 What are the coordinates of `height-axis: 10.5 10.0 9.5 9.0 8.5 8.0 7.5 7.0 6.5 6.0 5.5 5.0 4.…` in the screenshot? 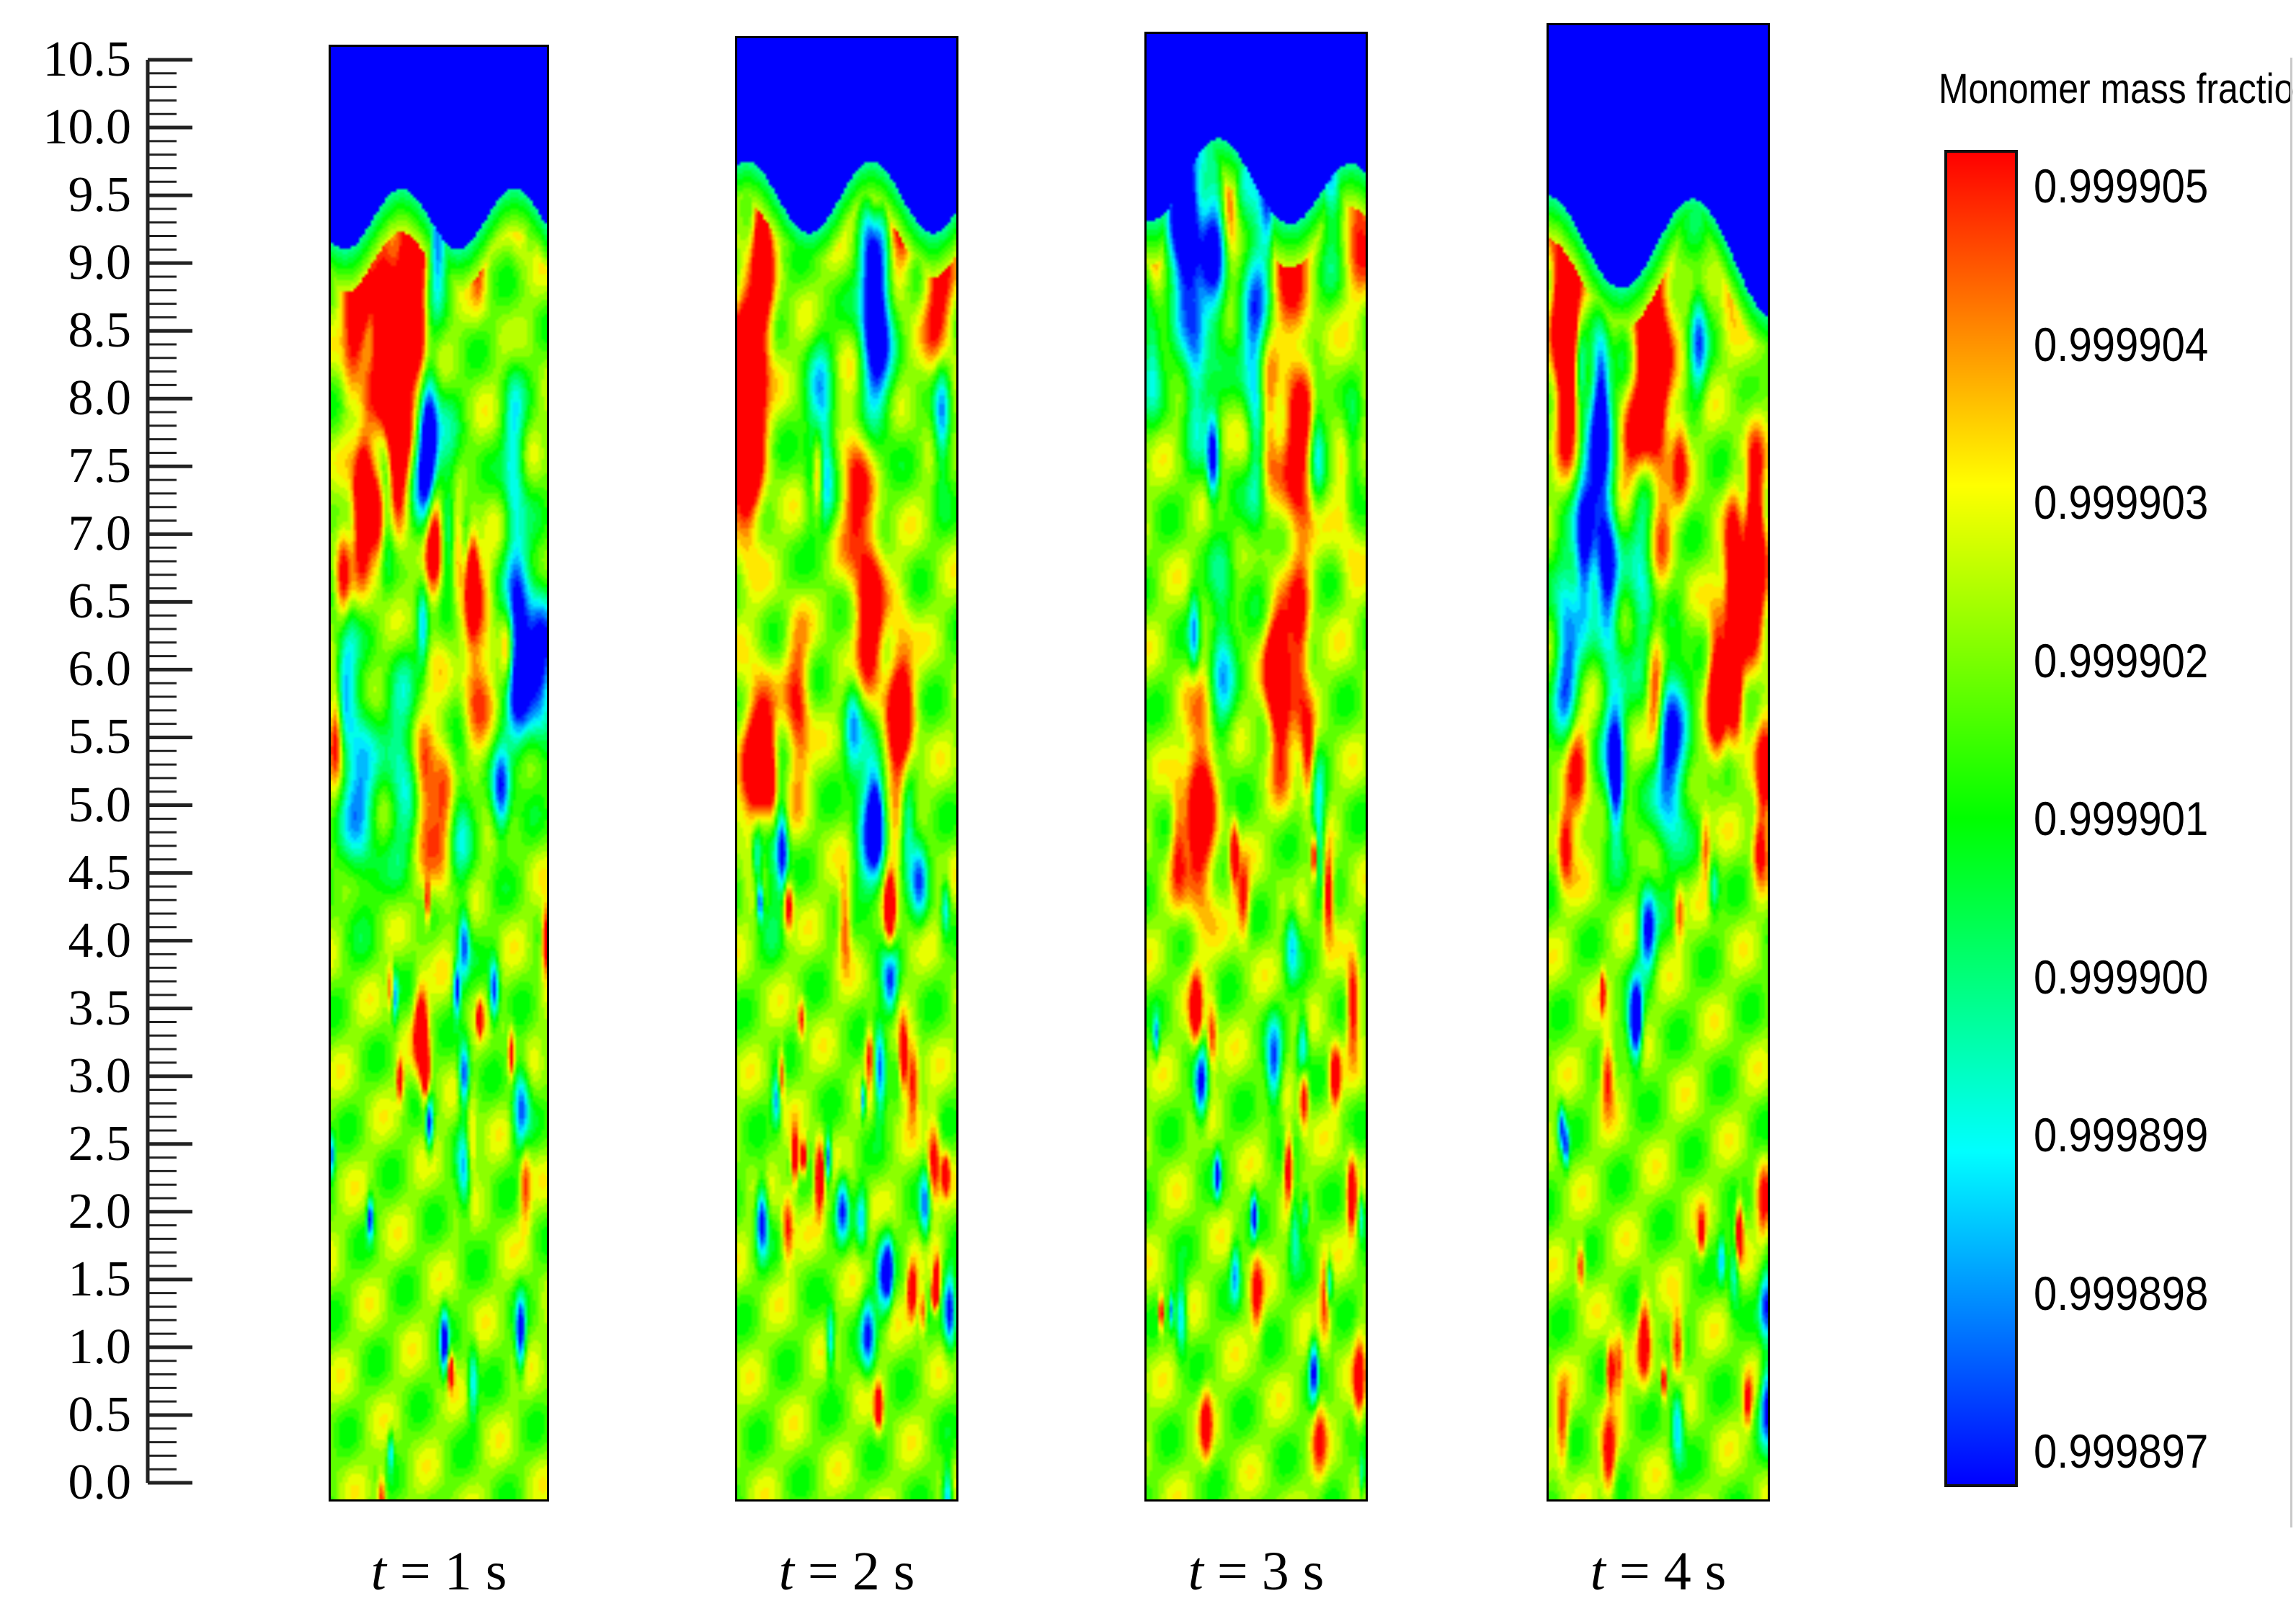 It's located at (108, 803).